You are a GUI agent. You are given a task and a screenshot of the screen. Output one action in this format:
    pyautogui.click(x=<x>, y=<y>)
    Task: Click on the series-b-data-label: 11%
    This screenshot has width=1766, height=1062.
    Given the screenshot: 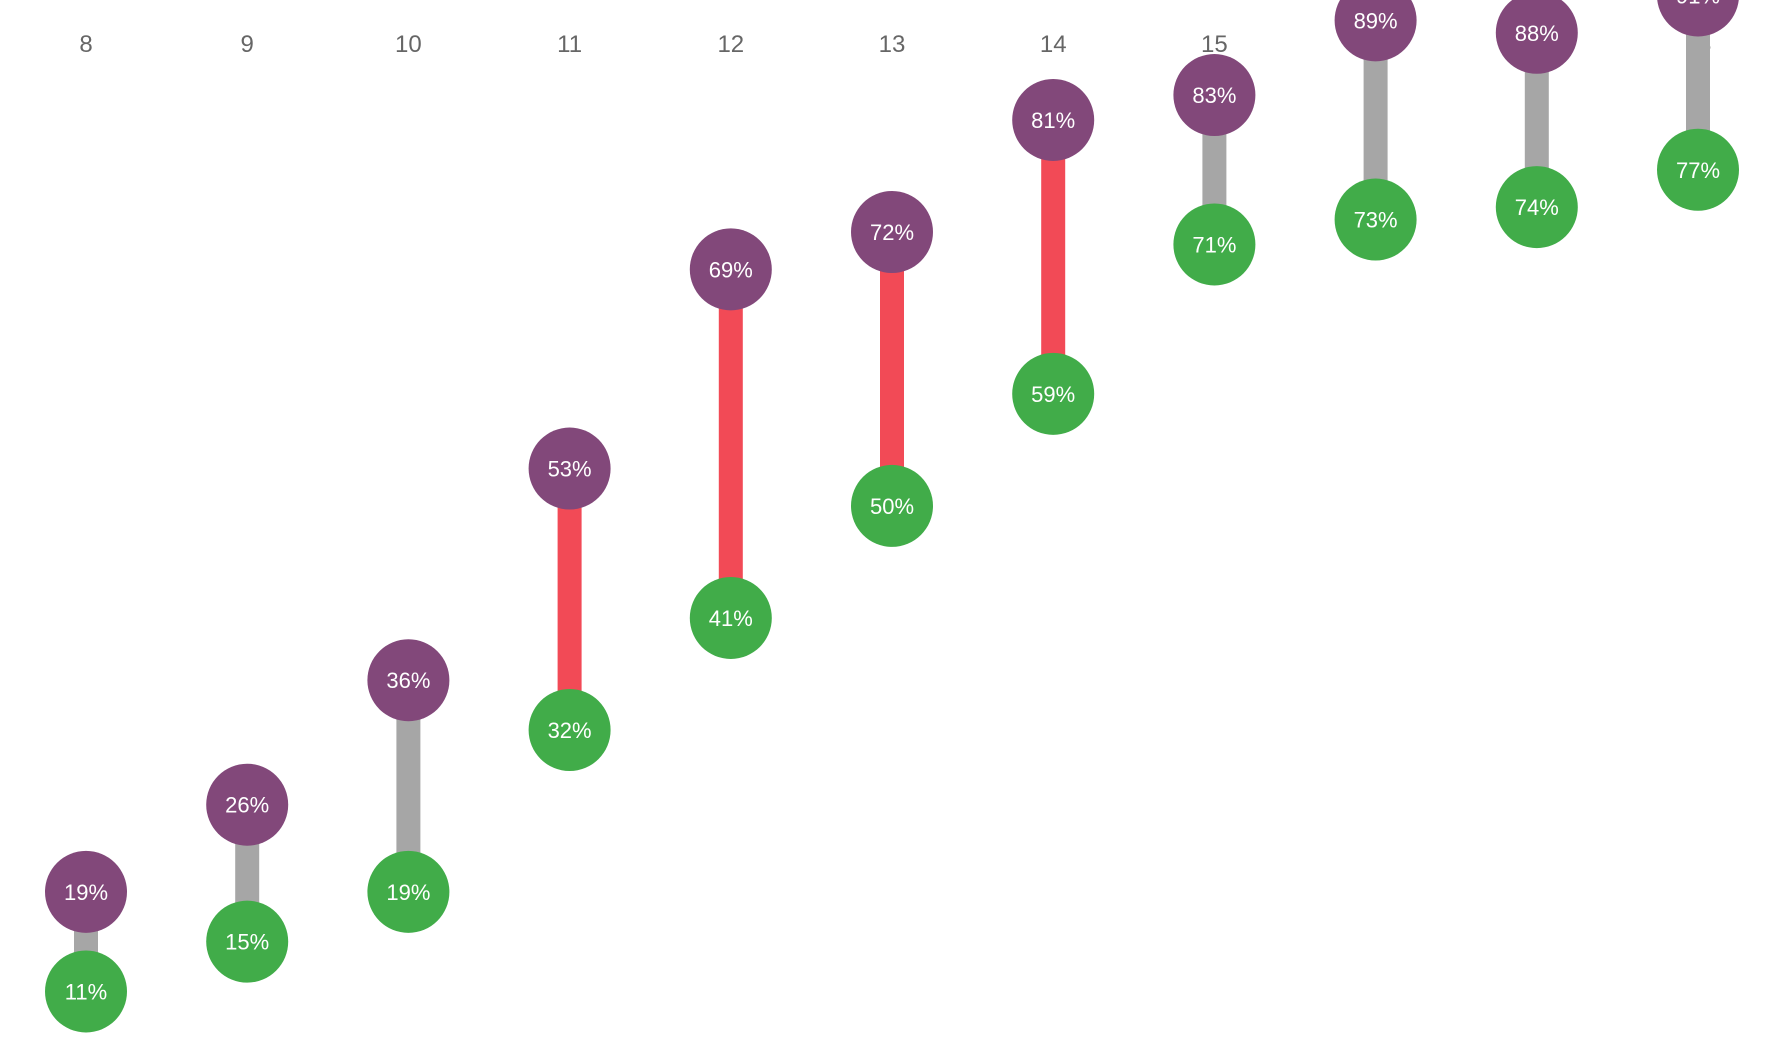 What is the action you would take?
    pyautogui.click(x=86, y=991)
    